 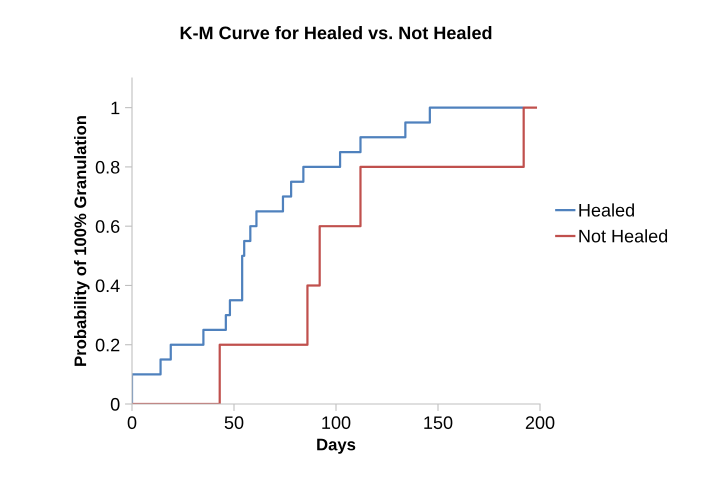 I want to click on y-tick-label: 0.4, so click(x=108, y=285).